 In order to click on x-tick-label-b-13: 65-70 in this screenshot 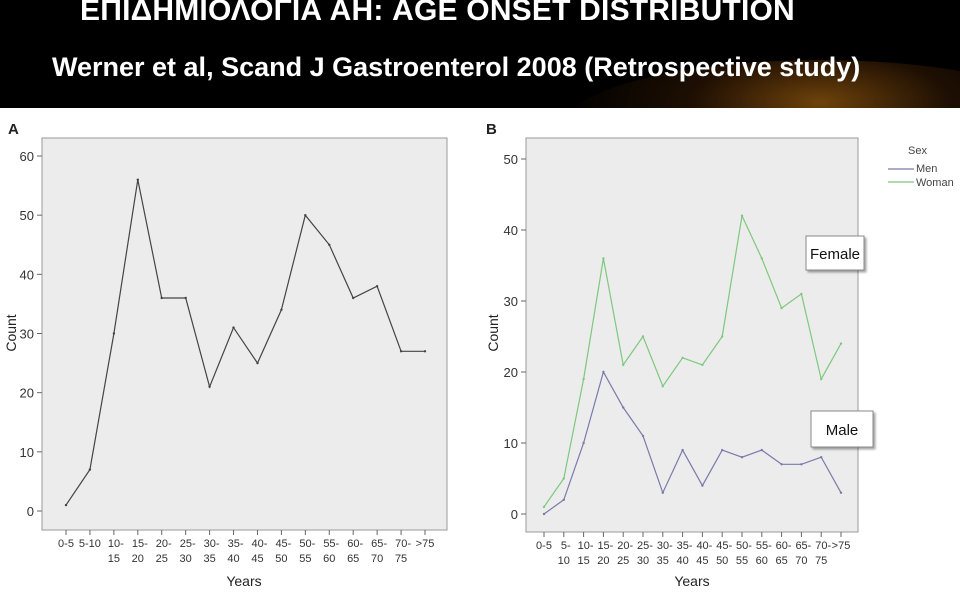, I will do `click(803, 553)`.